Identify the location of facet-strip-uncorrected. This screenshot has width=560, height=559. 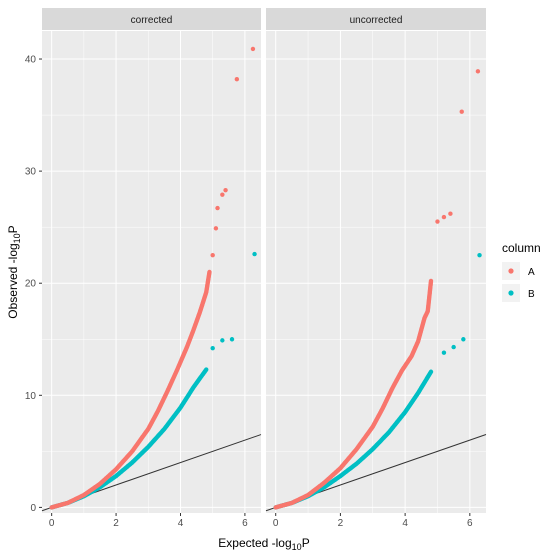
(376, 19).